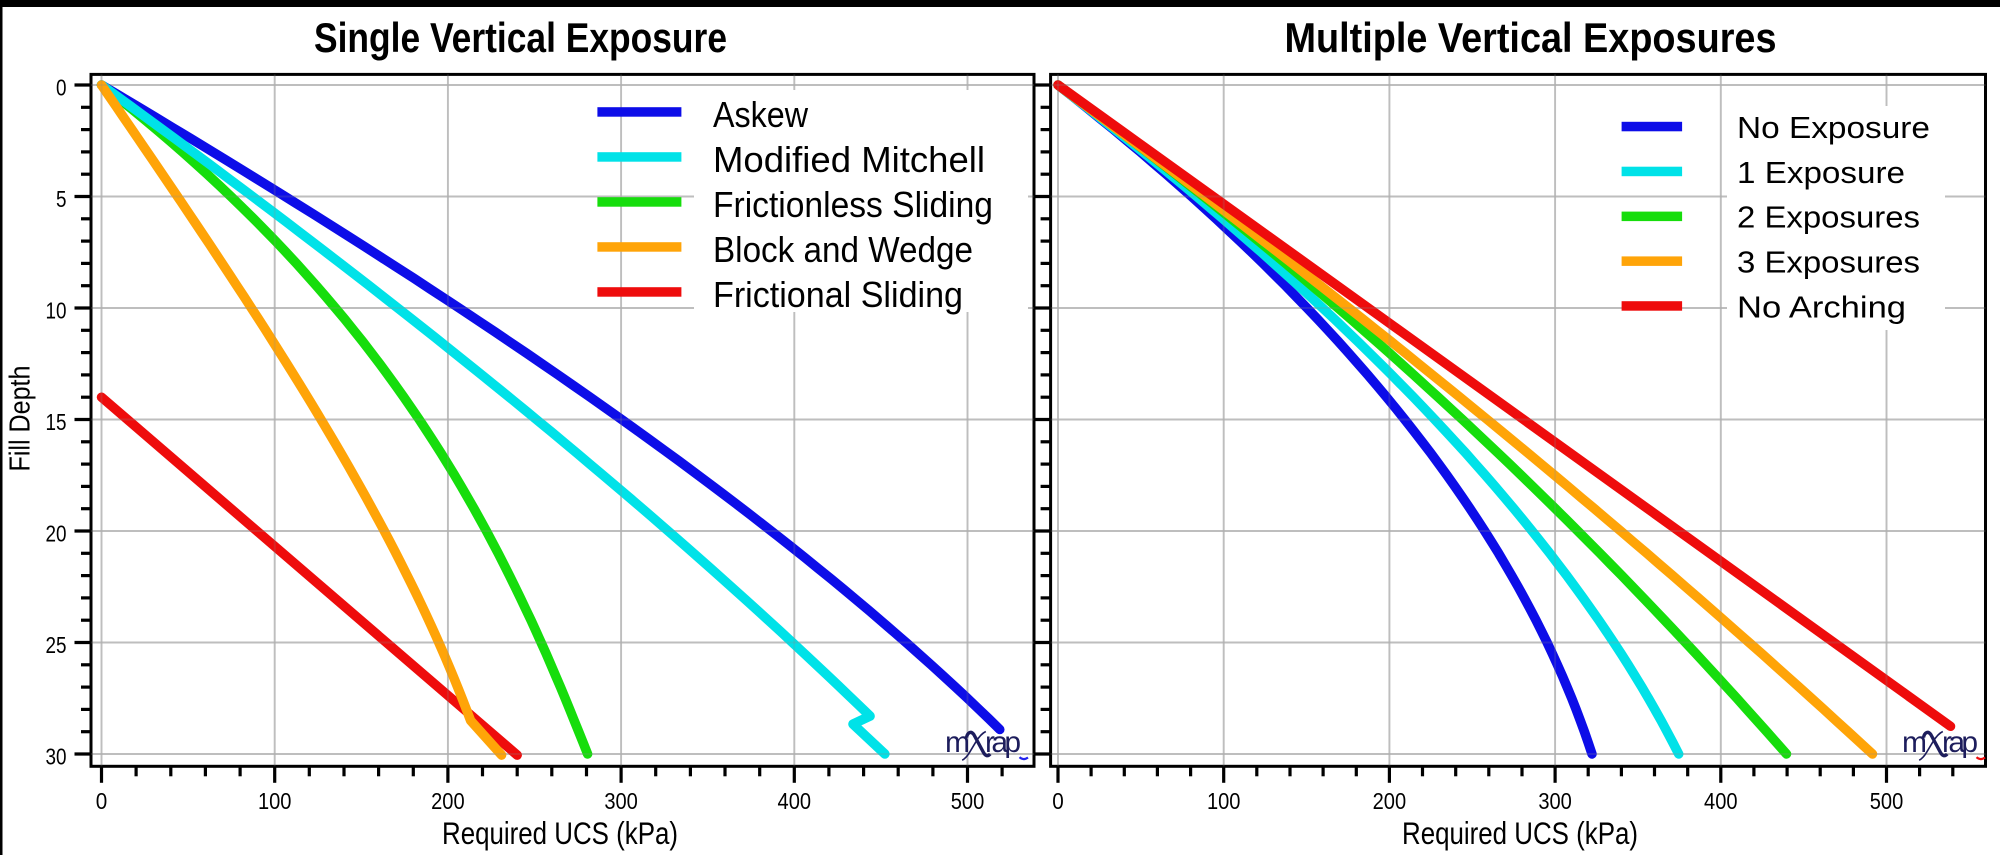 The width and height of the screenshot is (2000, 860). Describe the element at coordinates (761, 114) in the screenshot. I see `svg-text: Askew` at that location.